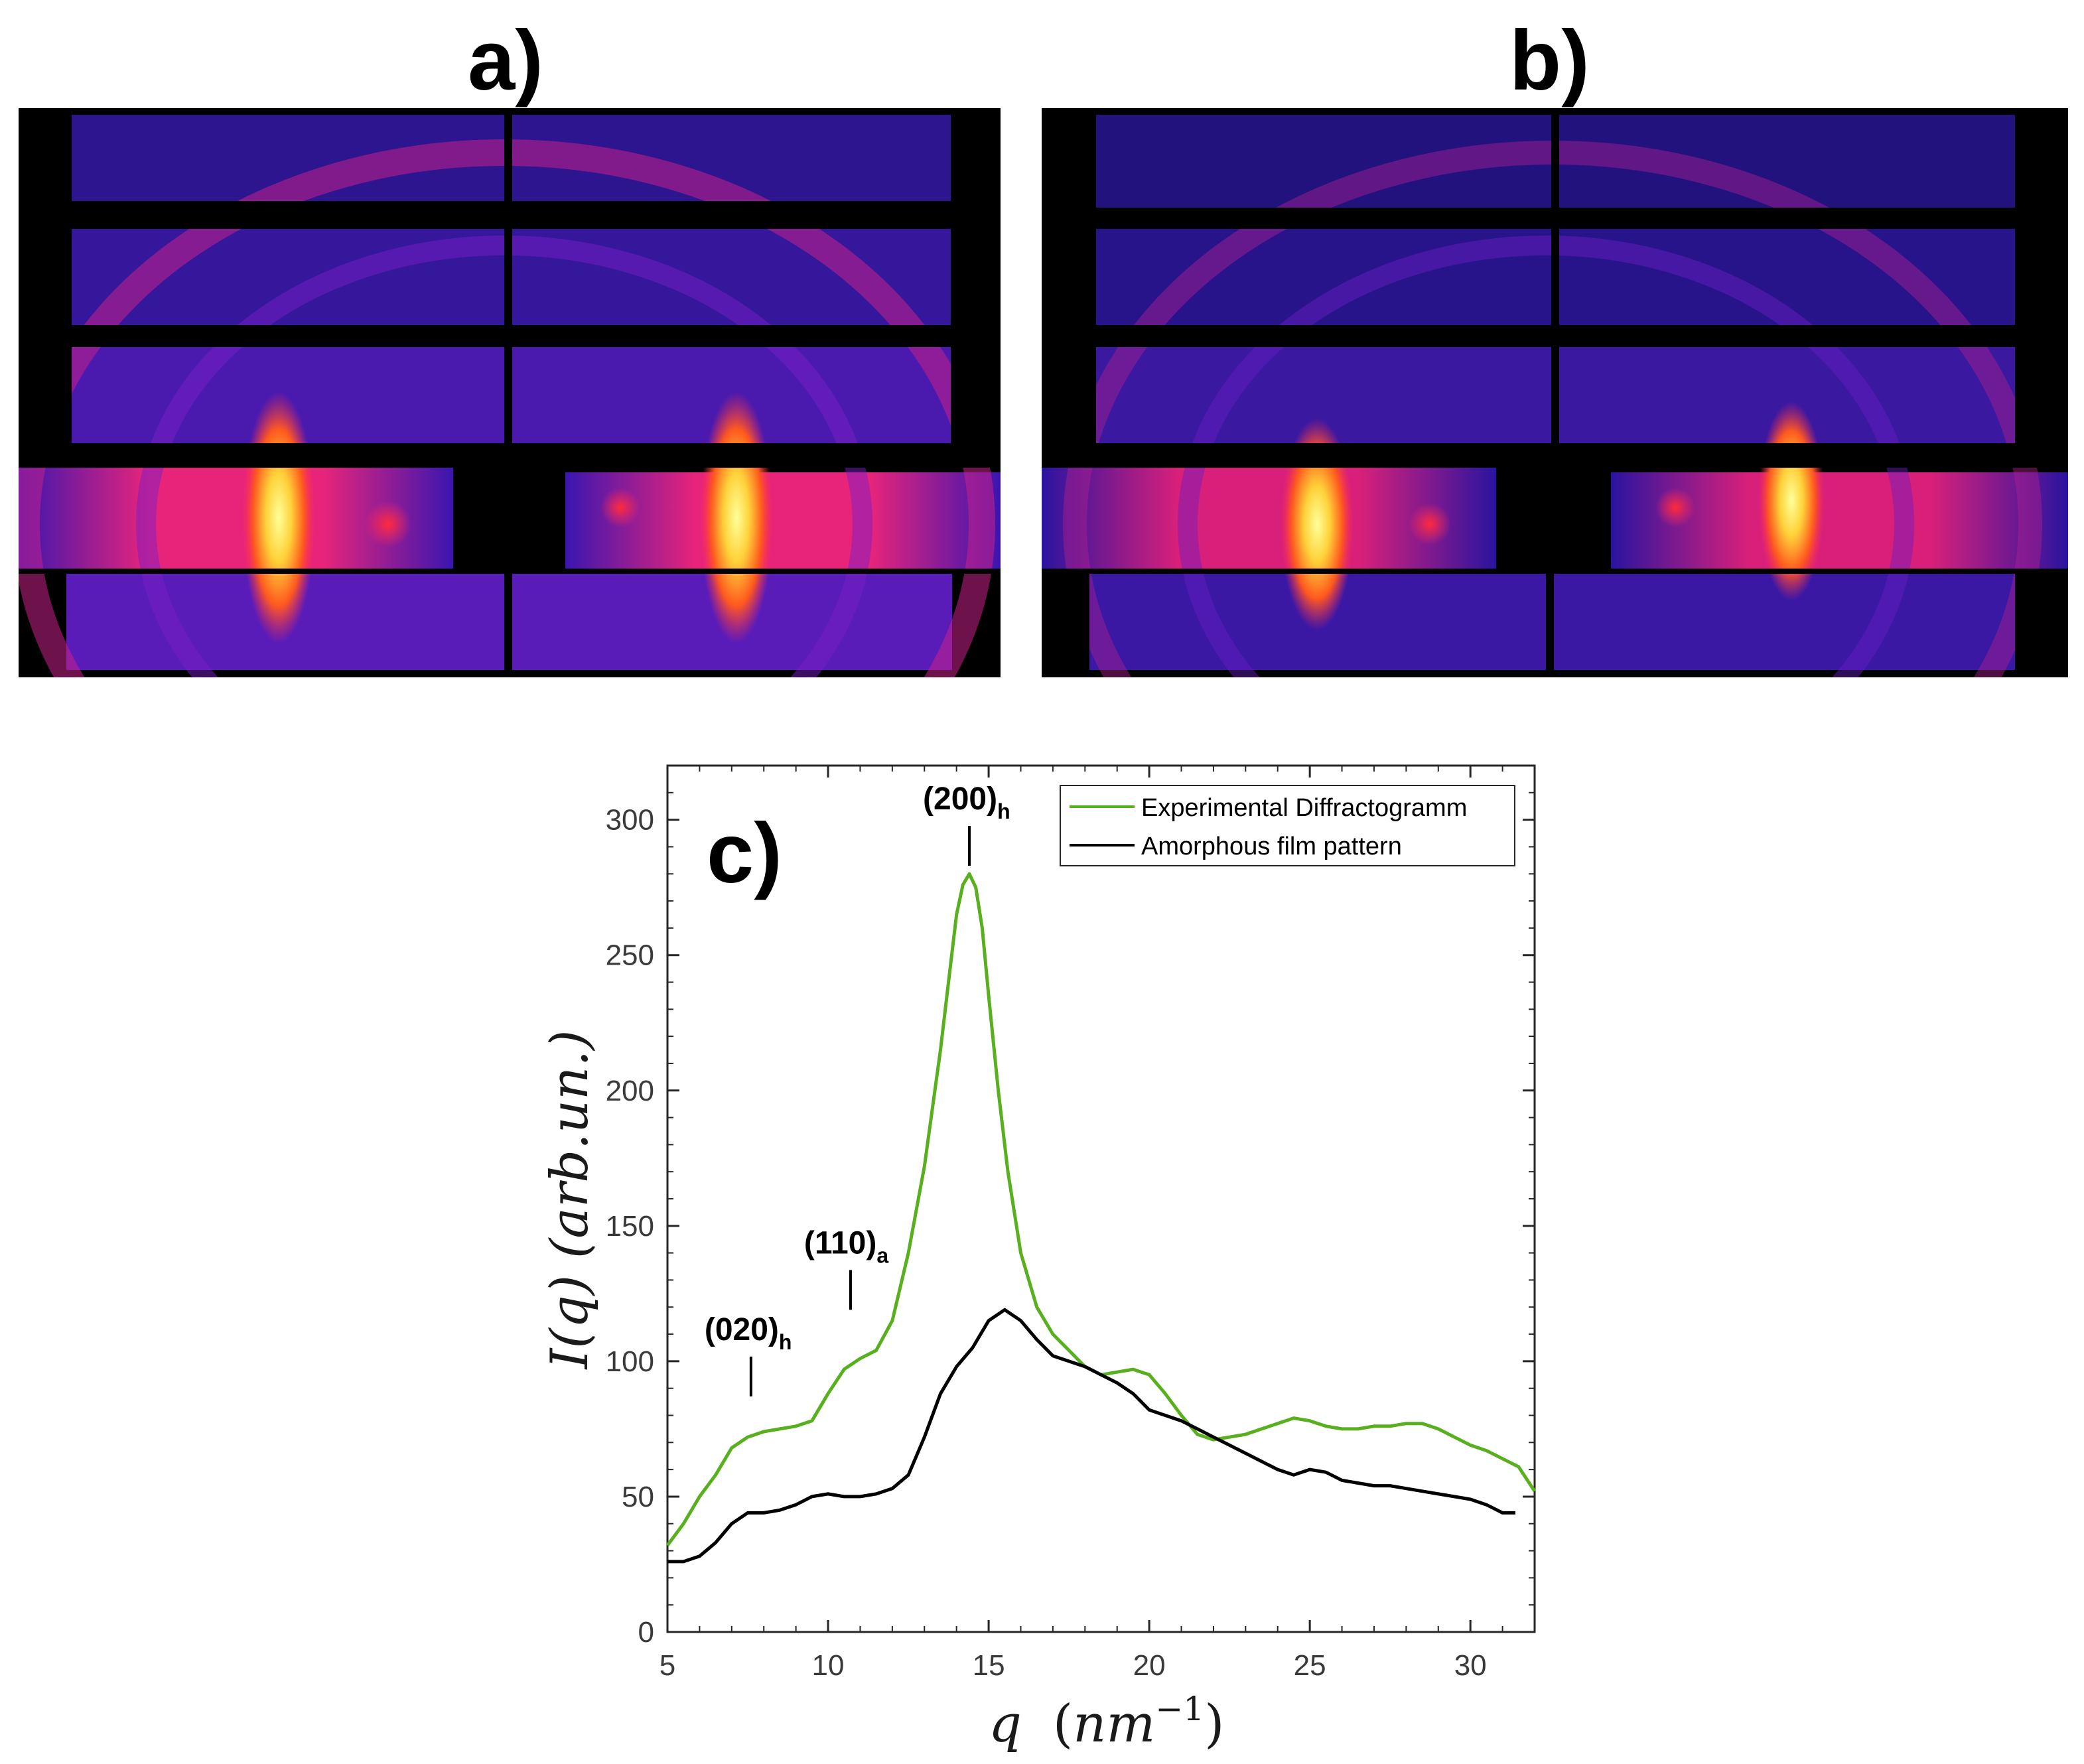  I want to click on x-tick-labels: 5 10 15 20 25 30, so click(1073, 1666).